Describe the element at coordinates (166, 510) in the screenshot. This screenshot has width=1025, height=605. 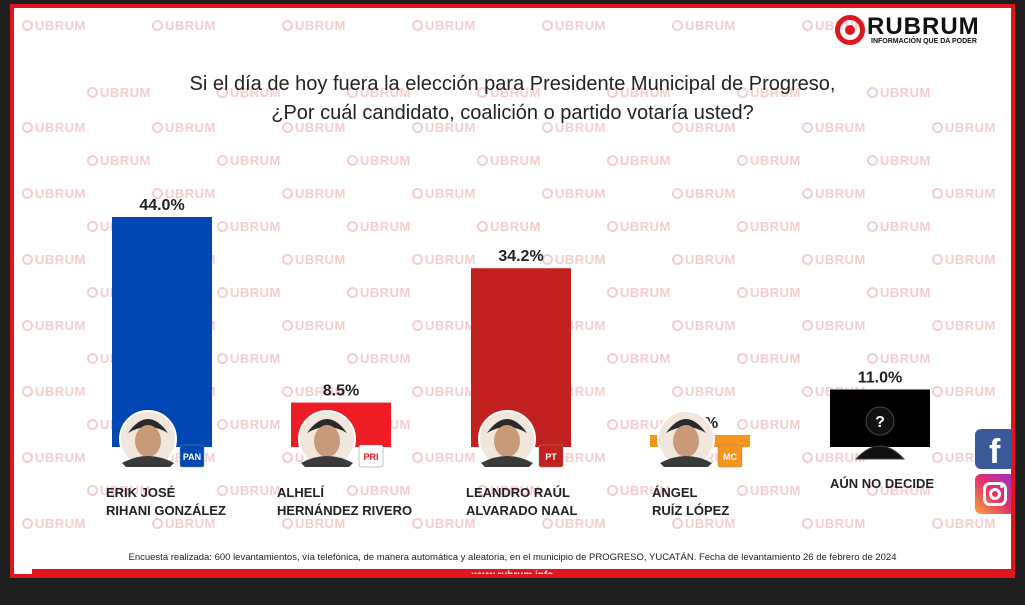
I see `candidate-name-line-2: RIHANI GONZÁLEZ` at that location.